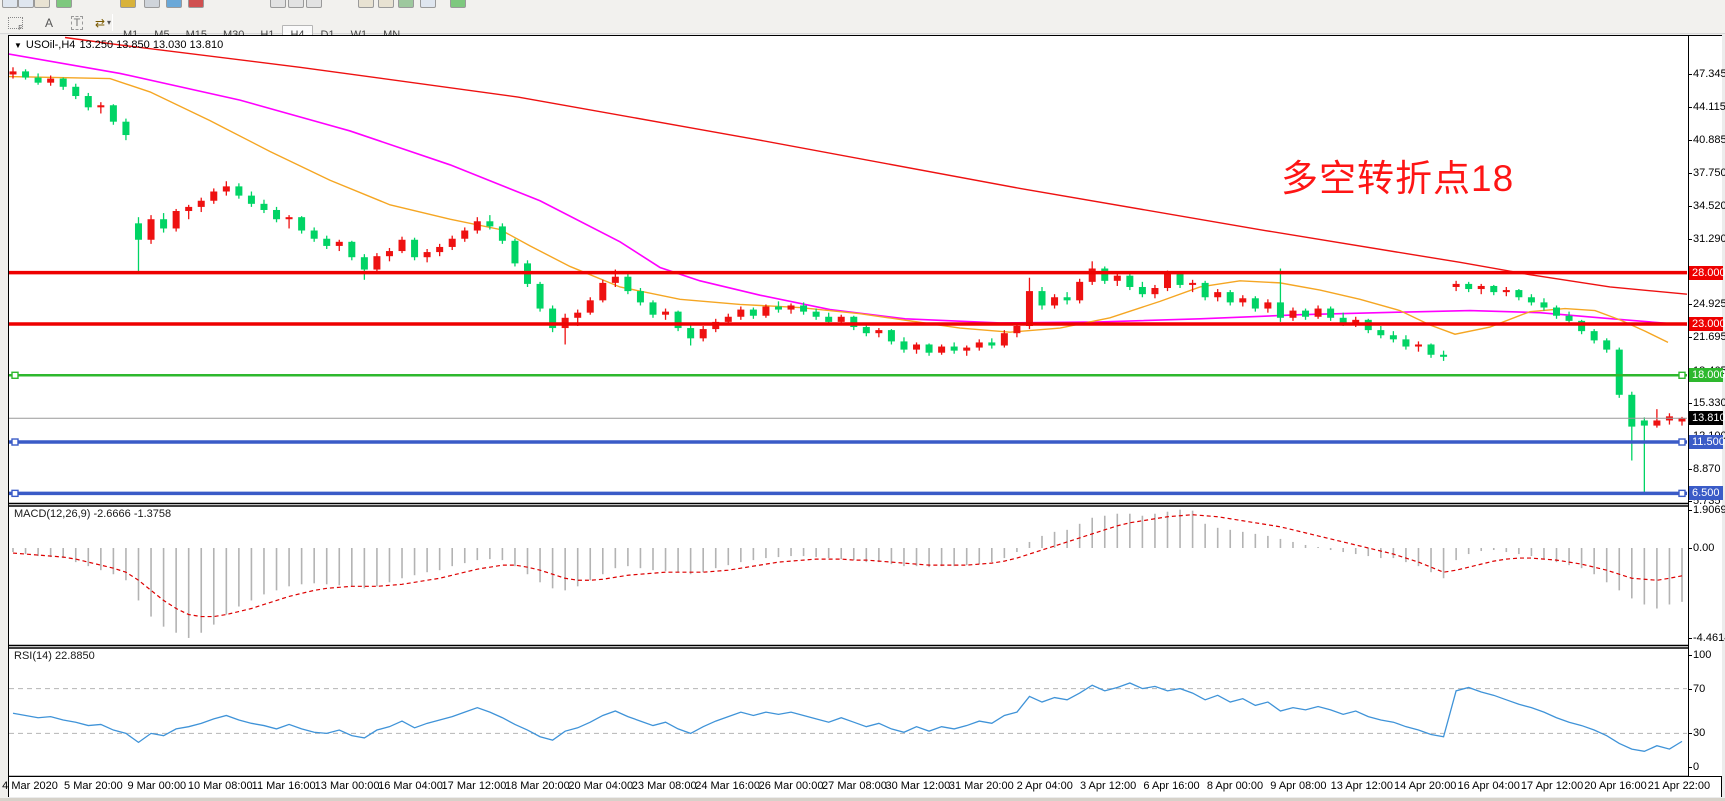 This screenshot has height=801, width=1725. I want to click on time-axis-label: 13 Mar 00:00, so click(347, 786).